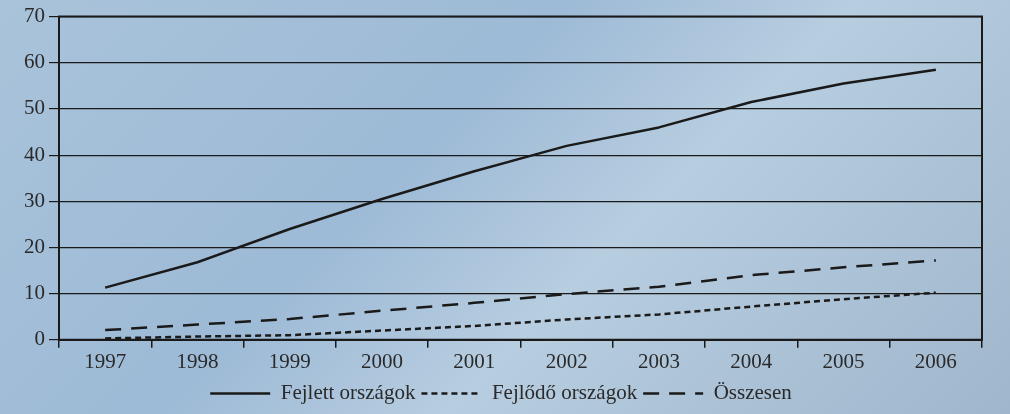  Describe the element at coordinates (382, 360) in the screenshot. I see `x-tick-label: 2000` at that location.